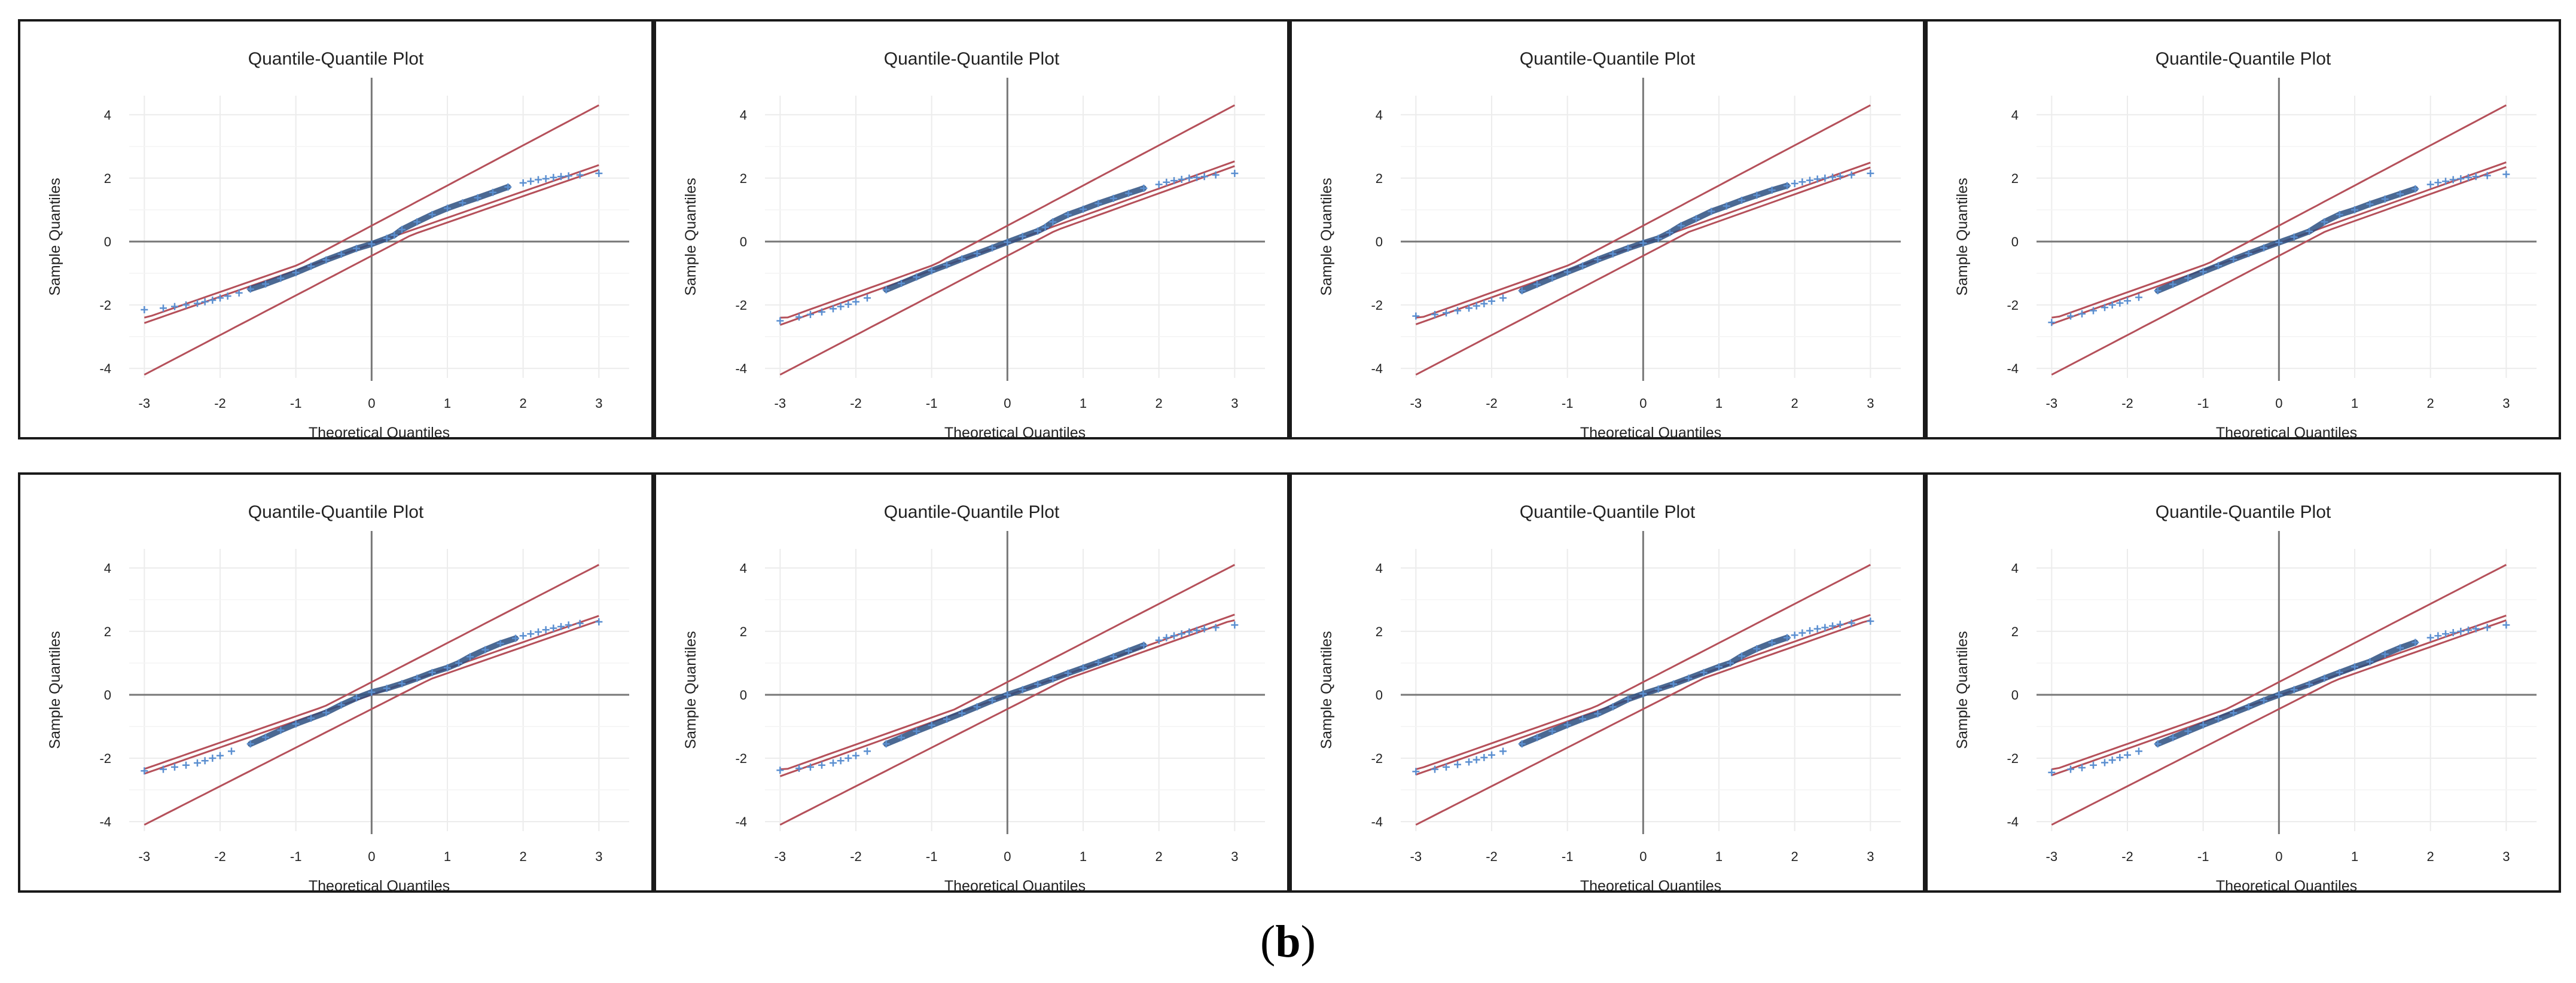 Image resolution: width=2576 pixels, height=983 pixels. Describe the element at coordinates (2127, 404) in the screenshot. I see `x-tick-label: -2` at that location.